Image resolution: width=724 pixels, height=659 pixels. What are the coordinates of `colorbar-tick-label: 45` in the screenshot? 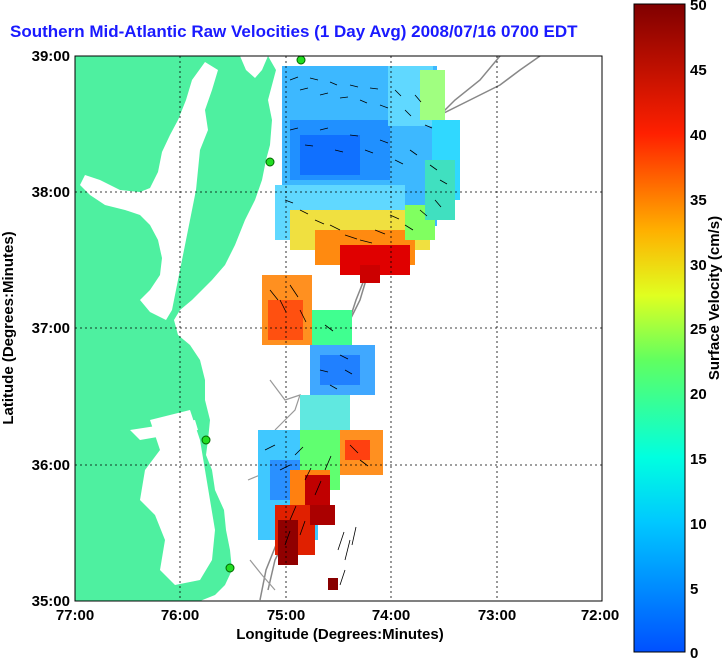 It's located at (698, 70).